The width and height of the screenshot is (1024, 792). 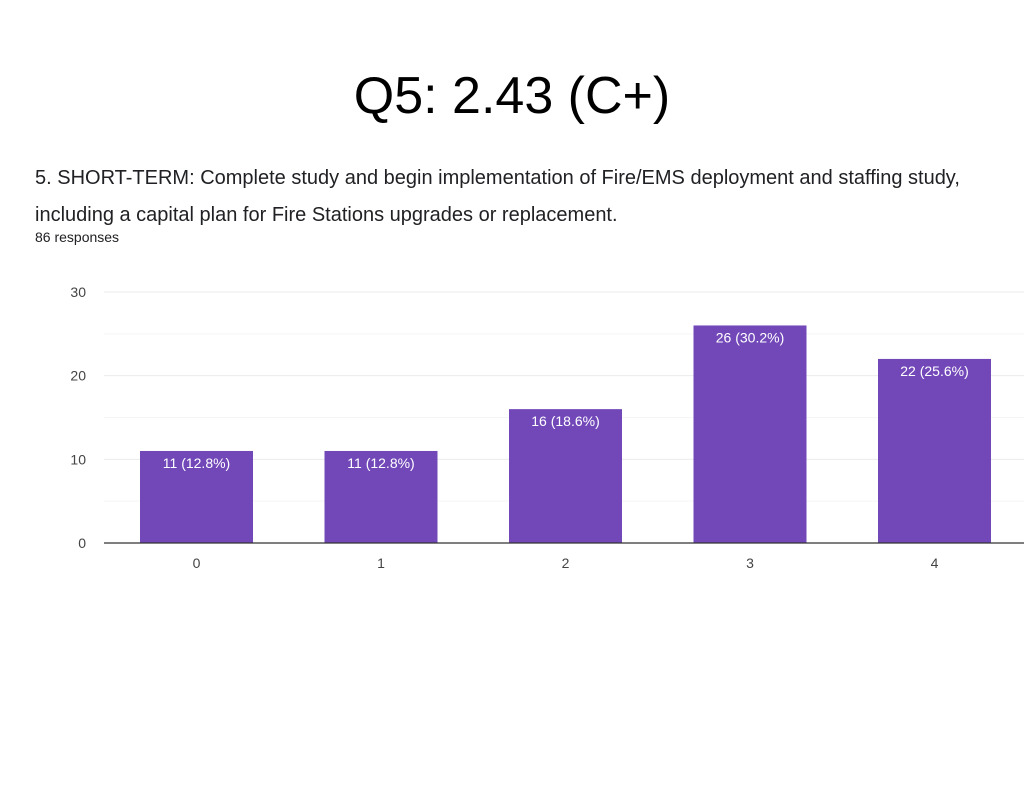 What do you see at coordinates (566, 563) in the screenshot?
I see `x-tick-label: 2` at bounding box center [566, 563].